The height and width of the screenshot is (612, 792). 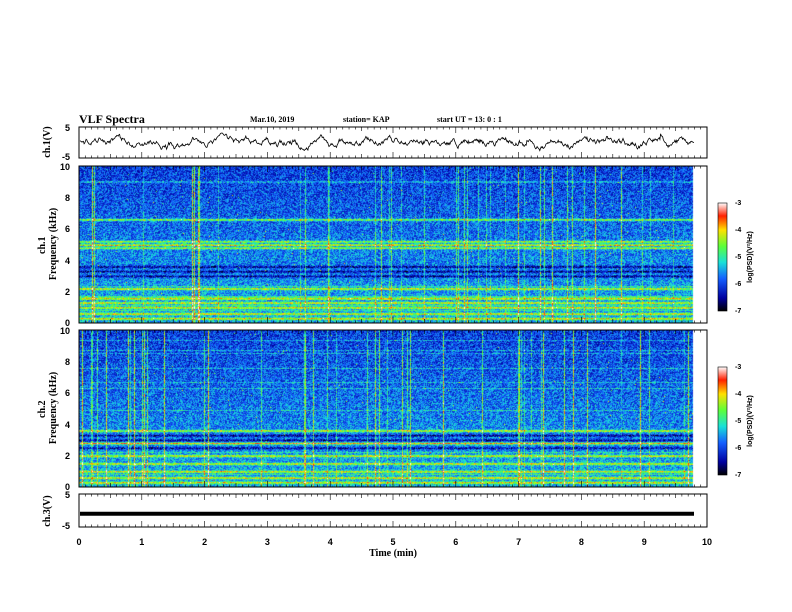 I want to click on ch1-waveform-ylabel: ch.1(V), so click(x=47, y=141).